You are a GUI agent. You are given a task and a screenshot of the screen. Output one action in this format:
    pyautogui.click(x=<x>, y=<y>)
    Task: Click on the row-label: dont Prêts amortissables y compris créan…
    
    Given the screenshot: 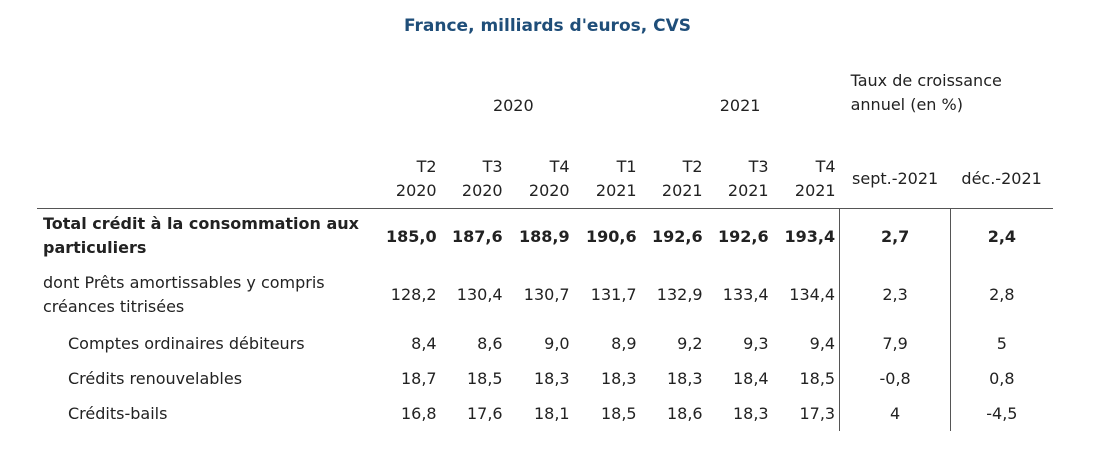 What is the action you would take?
    pyautogui.click(x=184, y=294)
    